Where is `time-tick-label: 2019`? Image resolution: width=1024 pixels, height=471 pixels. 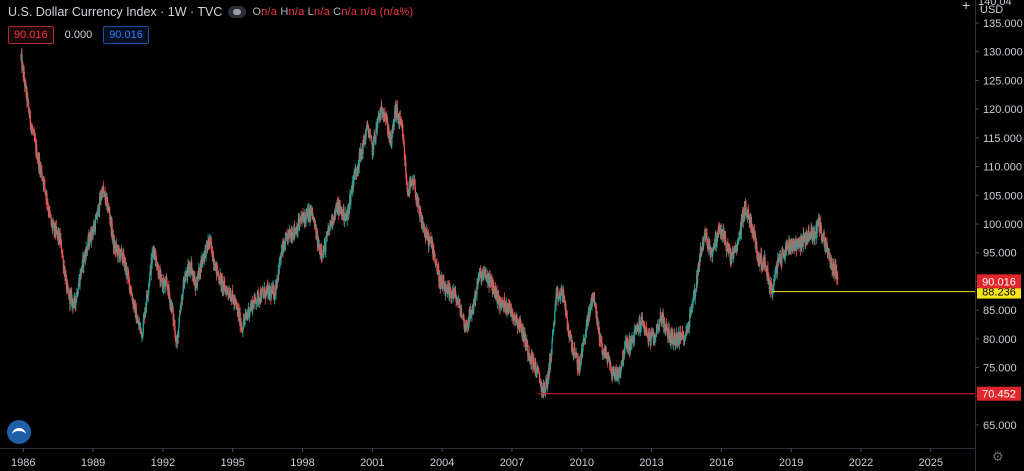
time-tick-label: 2019 is located at coordinates (791, 463).